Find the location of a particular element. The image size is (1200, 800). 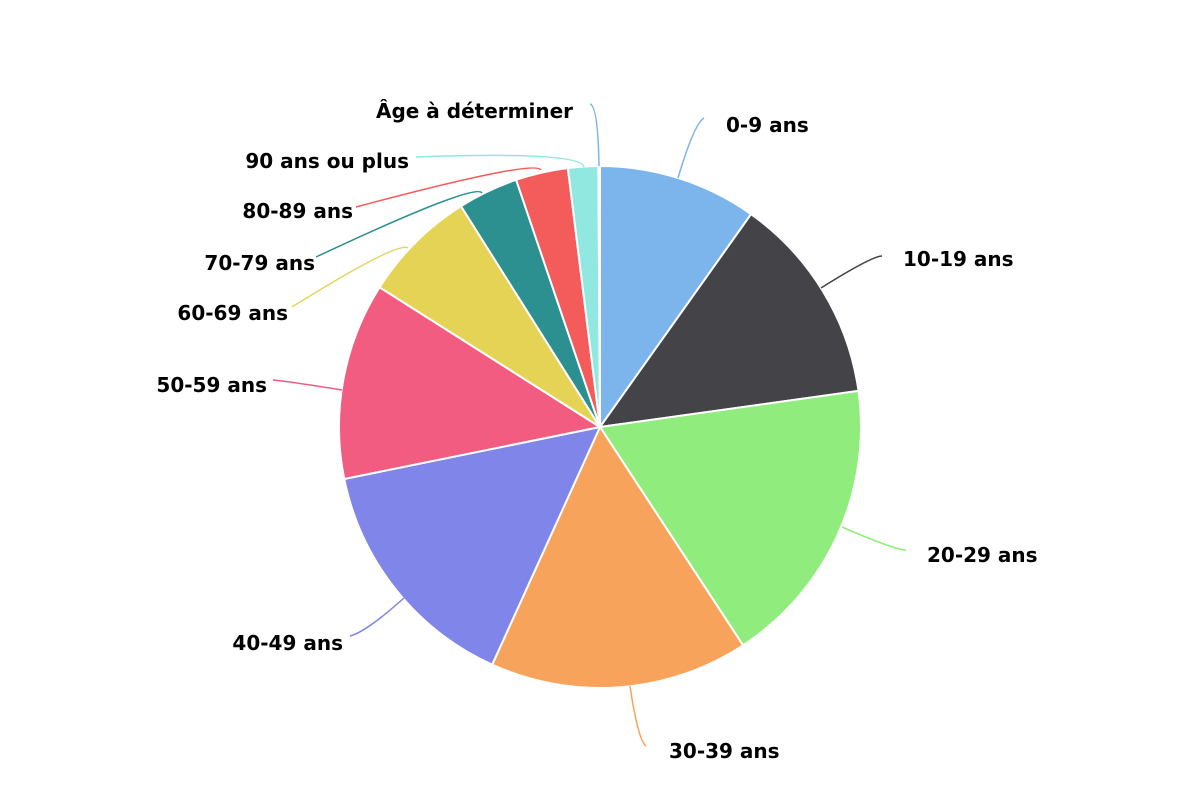

slice-label: 70-79 ans is located at coordinates (259, 263).